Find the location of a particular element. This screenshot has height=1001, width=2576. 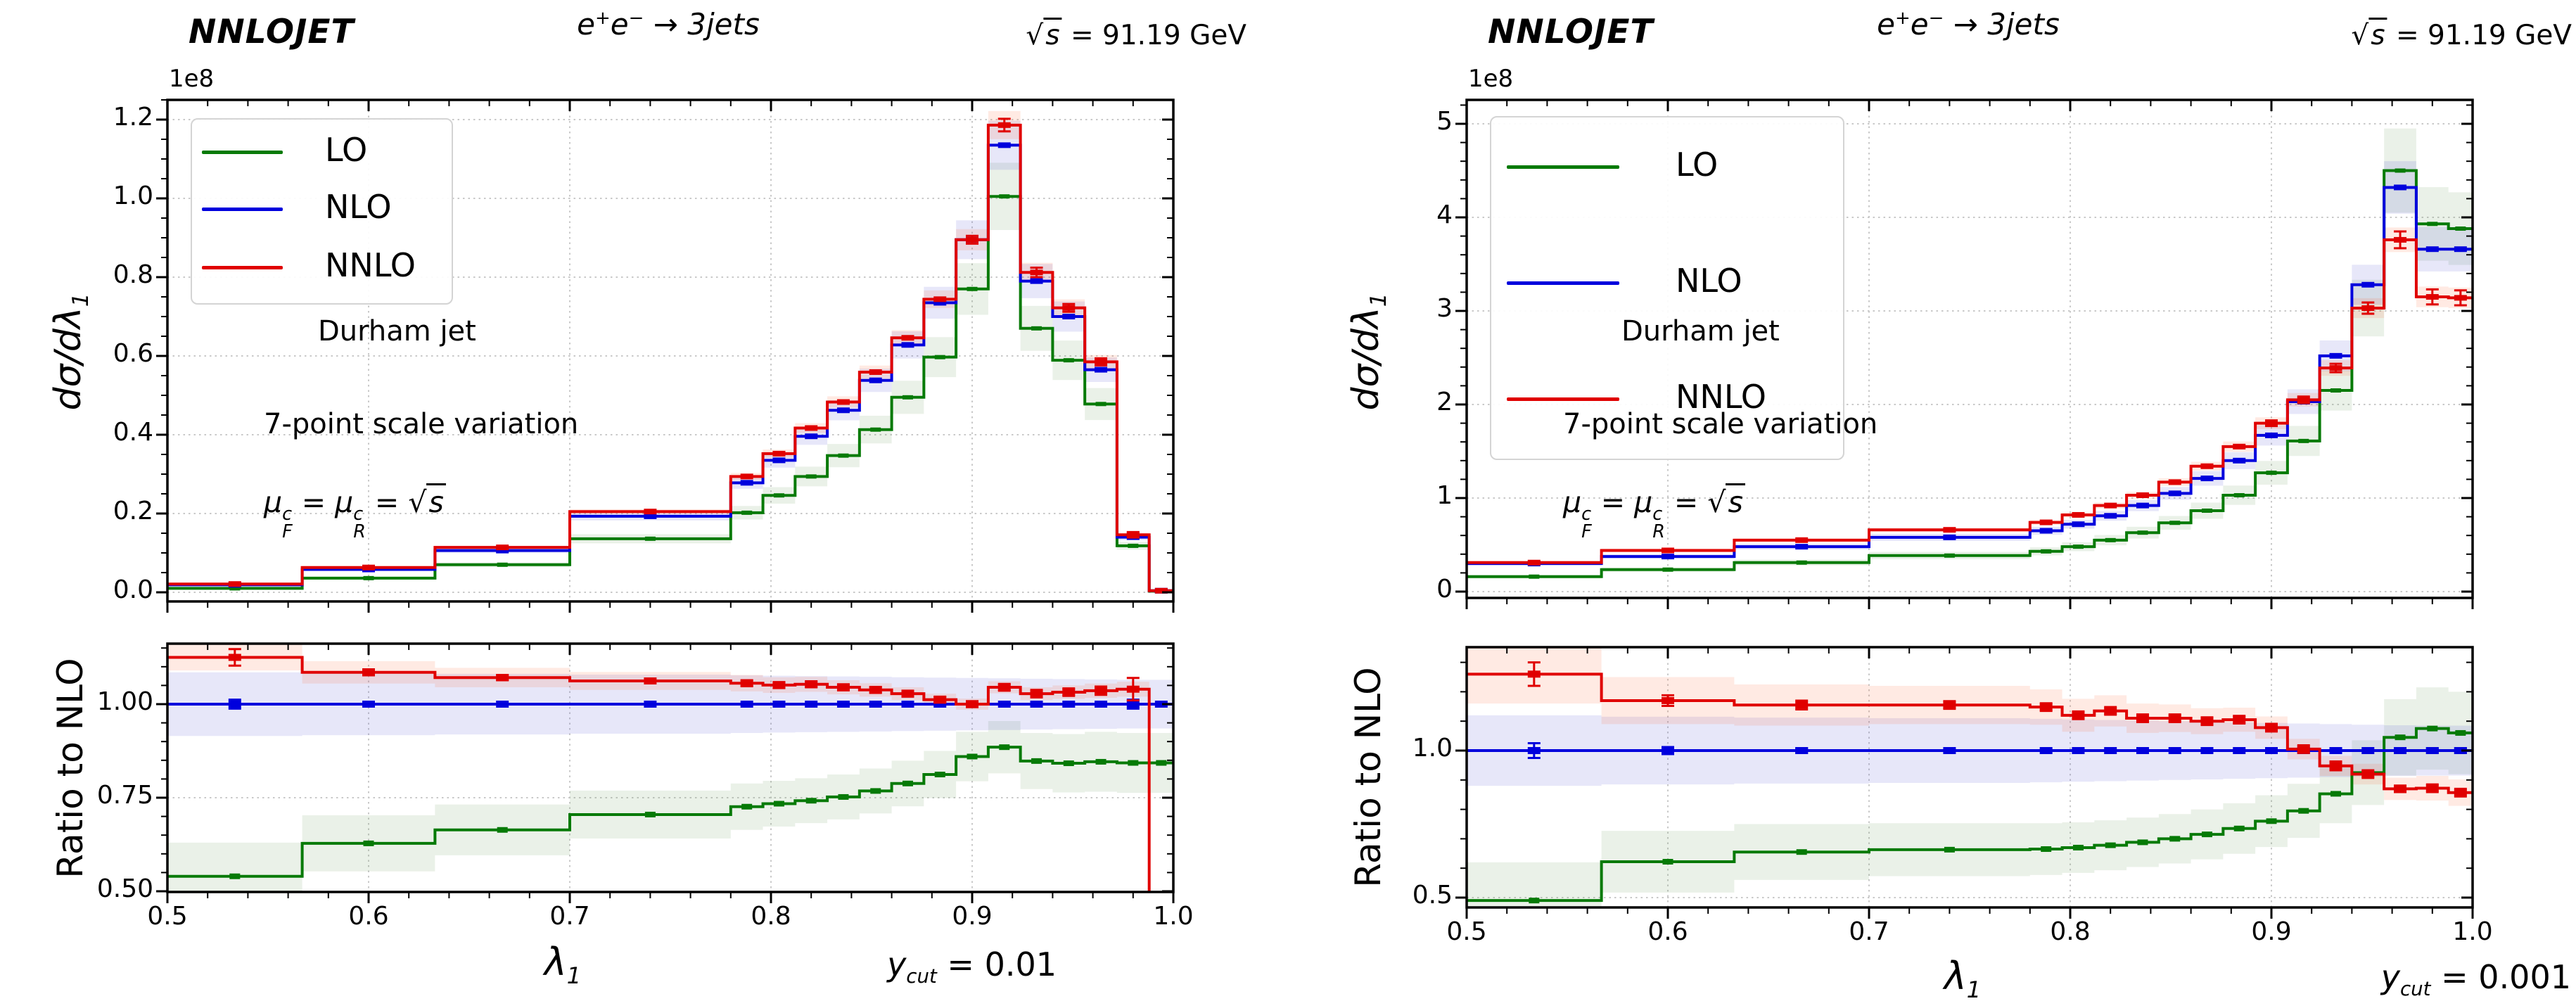

y-tick-label: 0.8 is located at coordinates (133, 274).